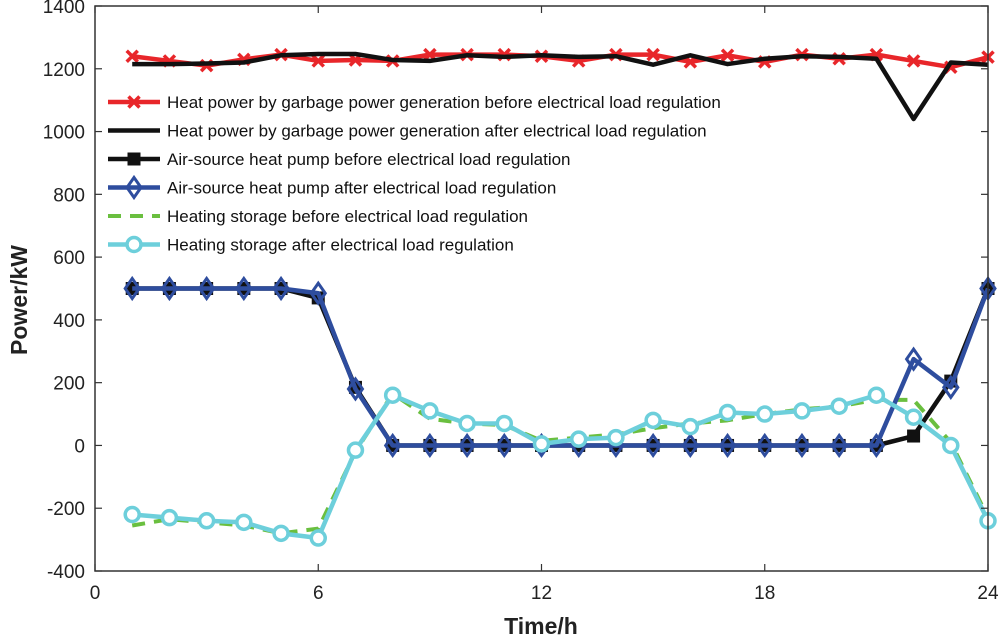 The height and width of the screenshot is (638, 1000). Describe the element at coordinates (69, 384) in the screenshot. I see `y-tick-label: 200` at that location.